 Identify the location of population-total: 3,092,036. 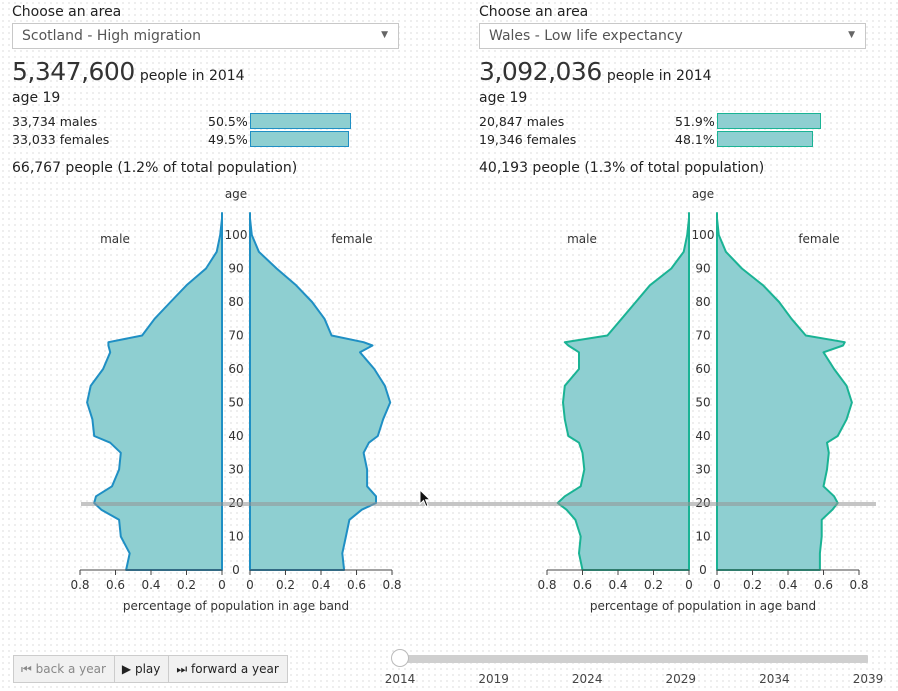
(540, 71).